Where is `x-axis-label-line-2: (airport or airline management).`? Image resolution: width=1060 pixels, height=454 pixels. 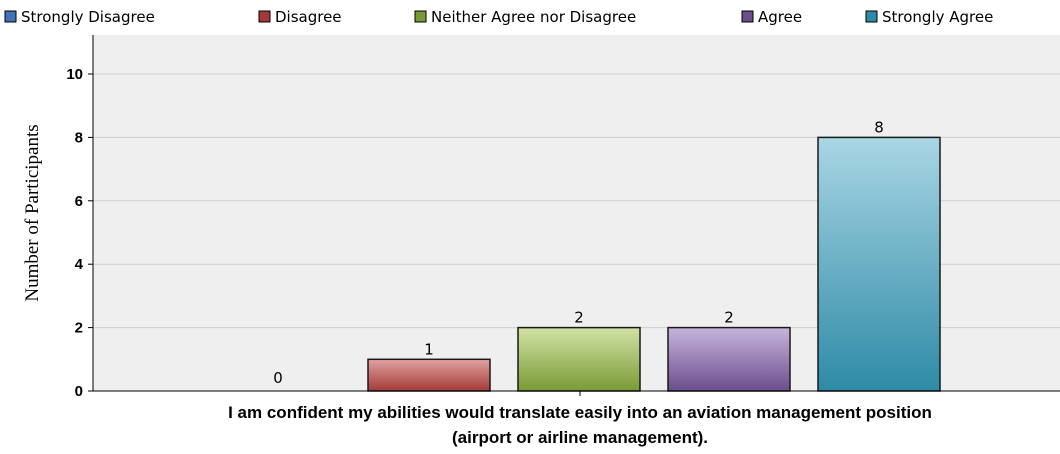 x-axis-label-line-2: (airport or airline management). is located at coordinates (580, 437).